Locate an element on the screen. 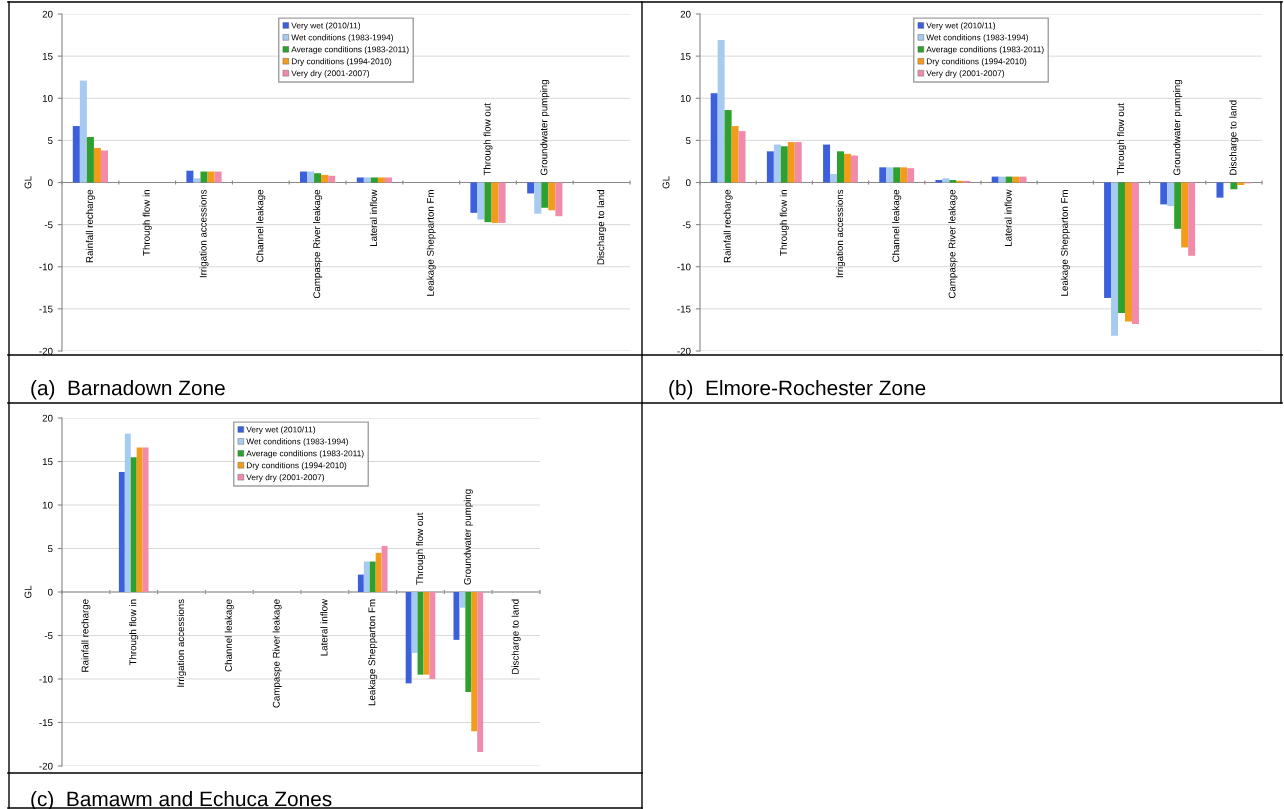 The width and height of the screenshot is (1284, 809). y-tick-label: -10 is located at coordinates (46, 679).